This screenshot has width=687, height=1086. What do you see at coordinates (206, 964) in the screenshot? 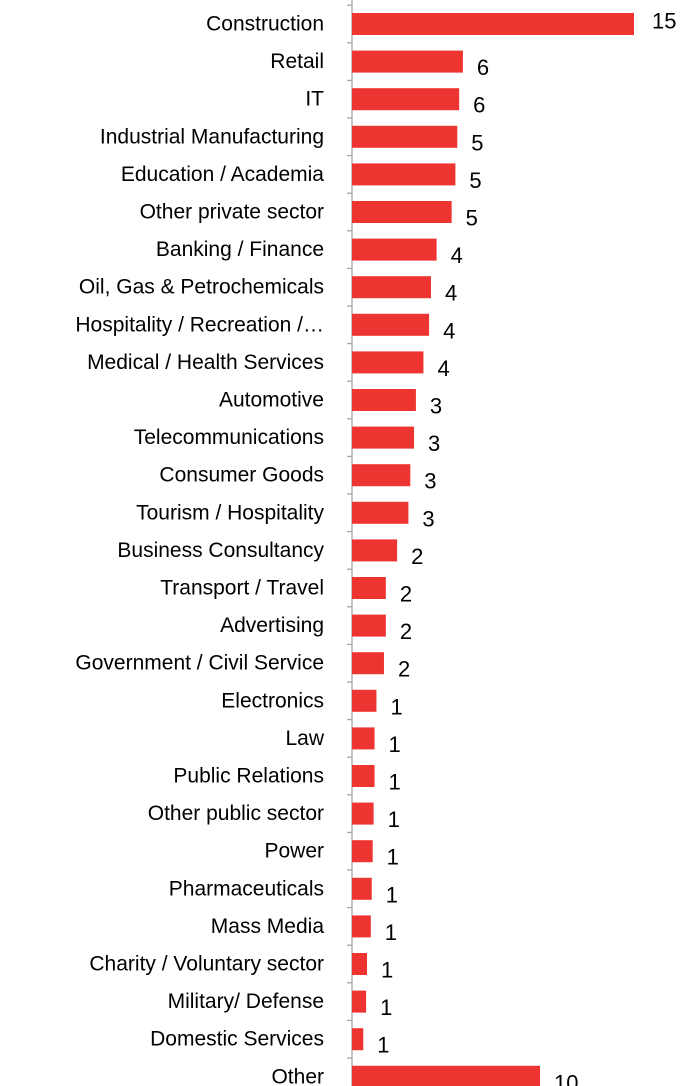
I see `category-label: Charity / Voluntary sector` at bounding box center [206, 964].